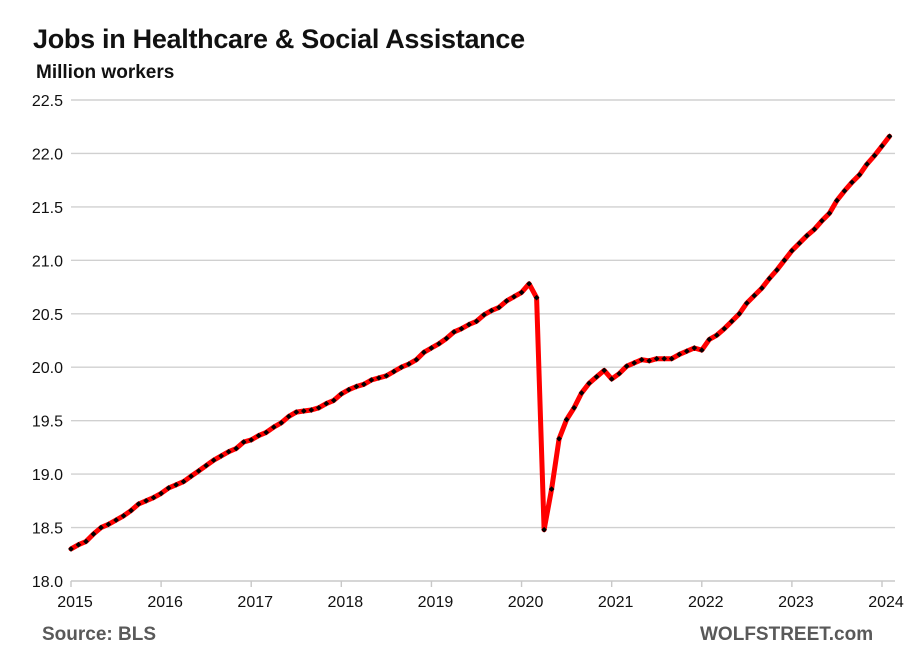 This screenshot has height=659, width=913. Describe the element at coordinates (886, 602) in the screenshot. I see `x-tick-label: 2024` at that location.